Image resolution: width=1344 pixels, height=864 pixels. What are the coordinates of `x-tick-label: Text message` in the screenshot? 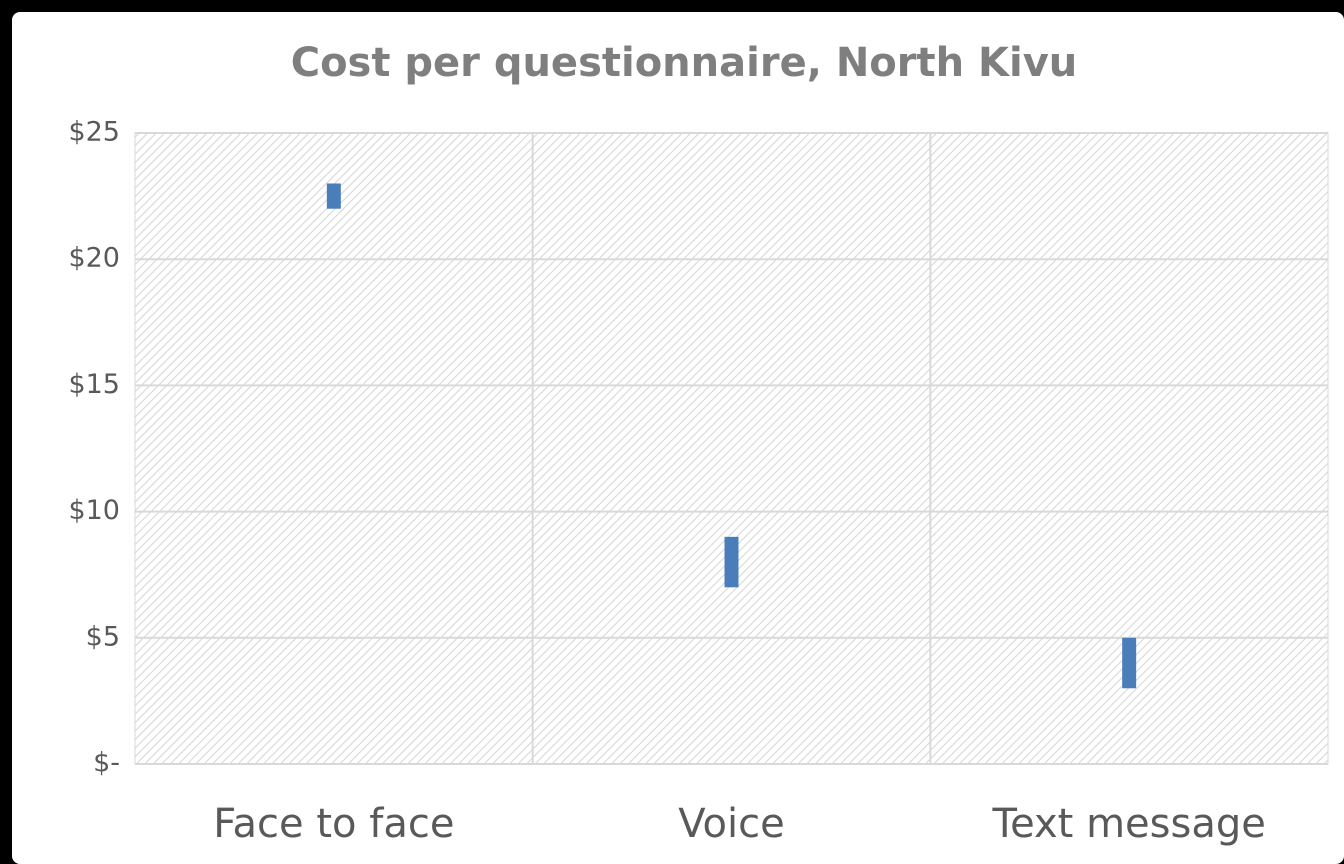 It's located at (1128, 824).